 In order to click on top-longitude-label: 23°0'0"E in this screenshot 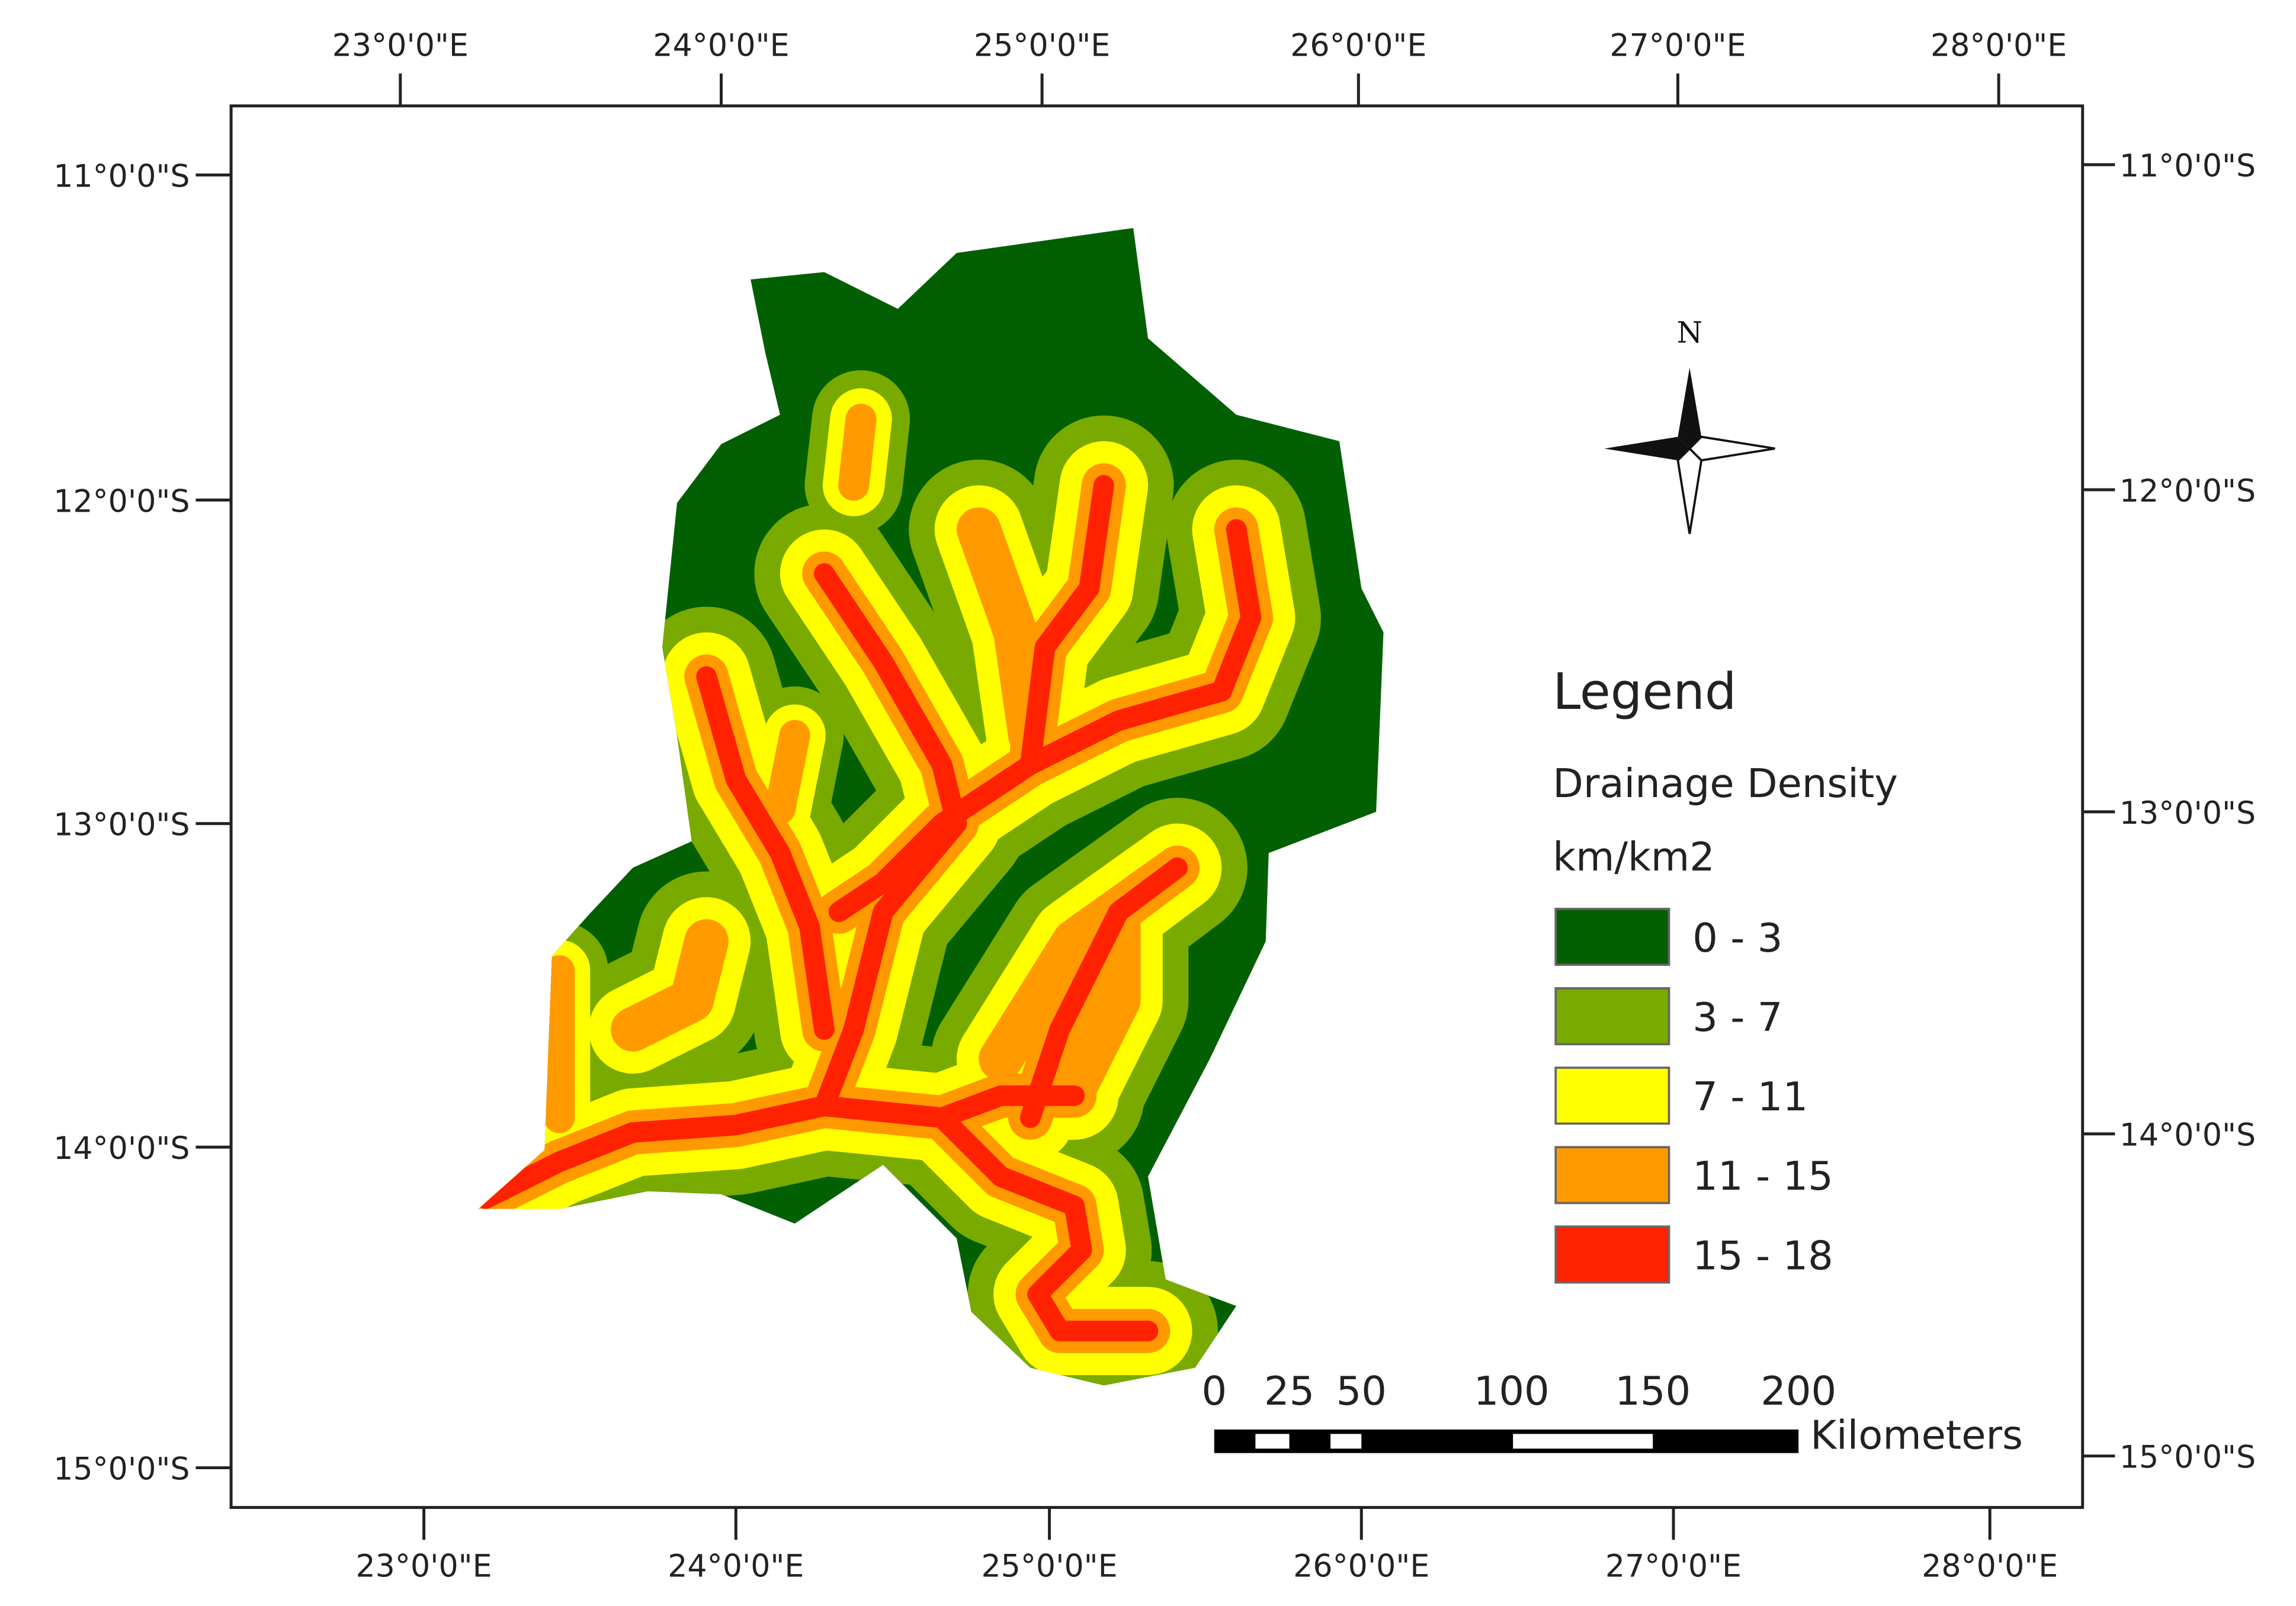, I will do `click(400, 46)`.